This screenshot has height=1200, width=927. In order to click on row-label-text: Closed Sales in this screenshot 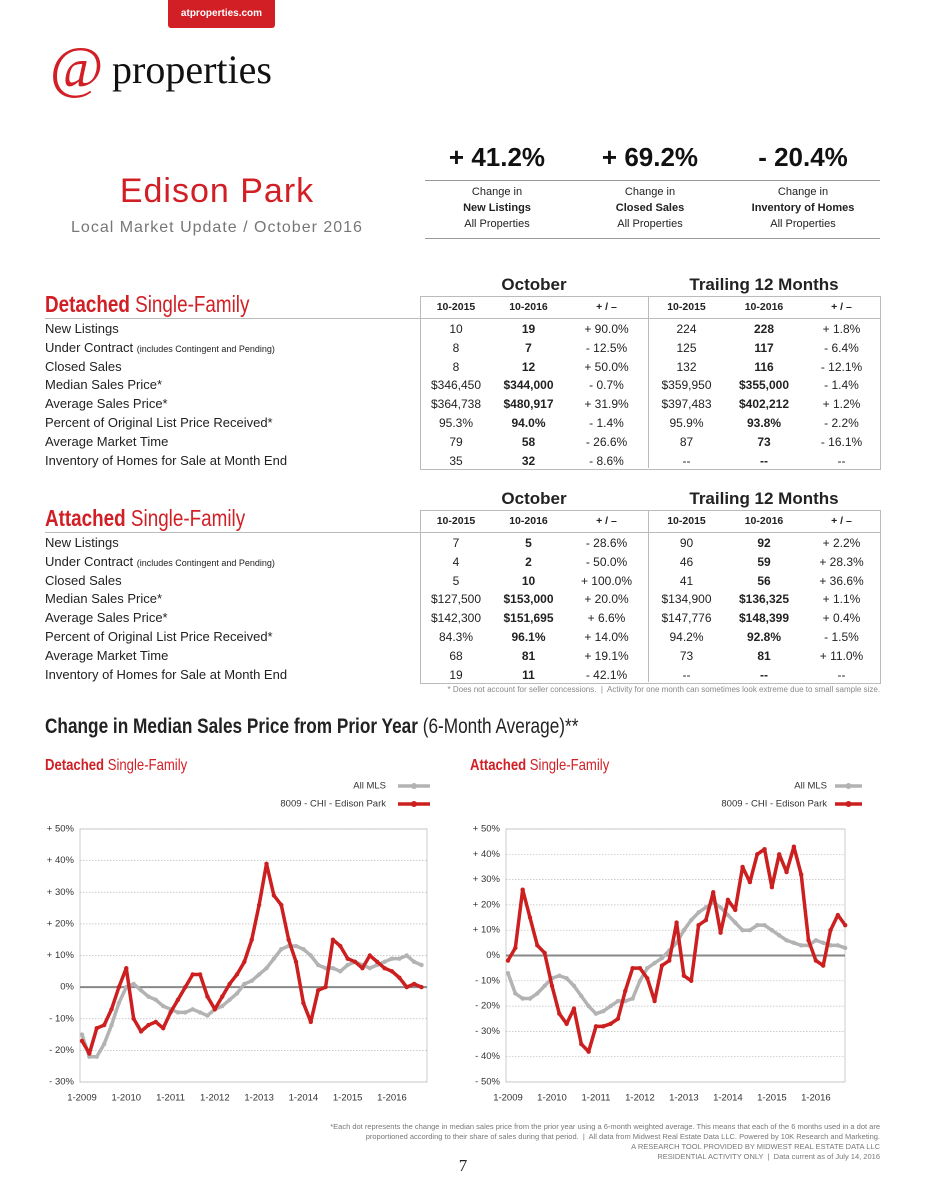, I will do `click(83, 580)`.